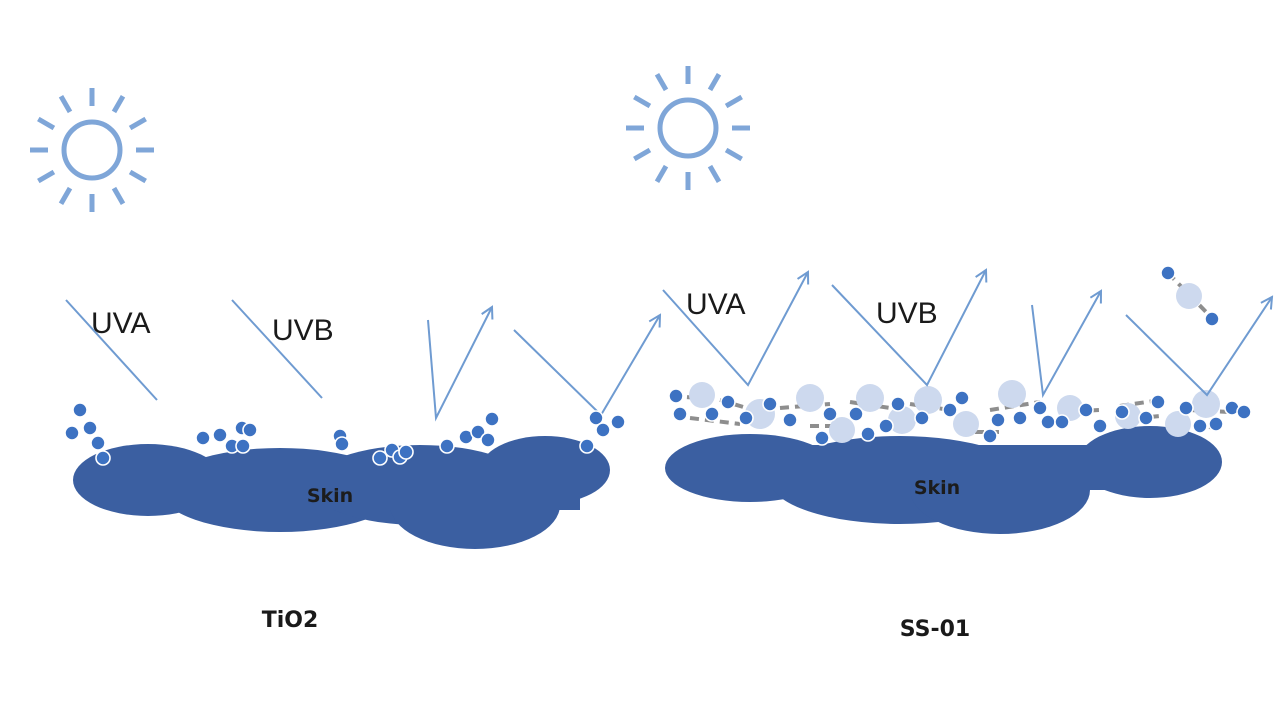 The width and height of the screenshot is (1280, 720). Describe the element at coordinates (277, 349) in the screenshot. I see `uvb-ray` at that location.